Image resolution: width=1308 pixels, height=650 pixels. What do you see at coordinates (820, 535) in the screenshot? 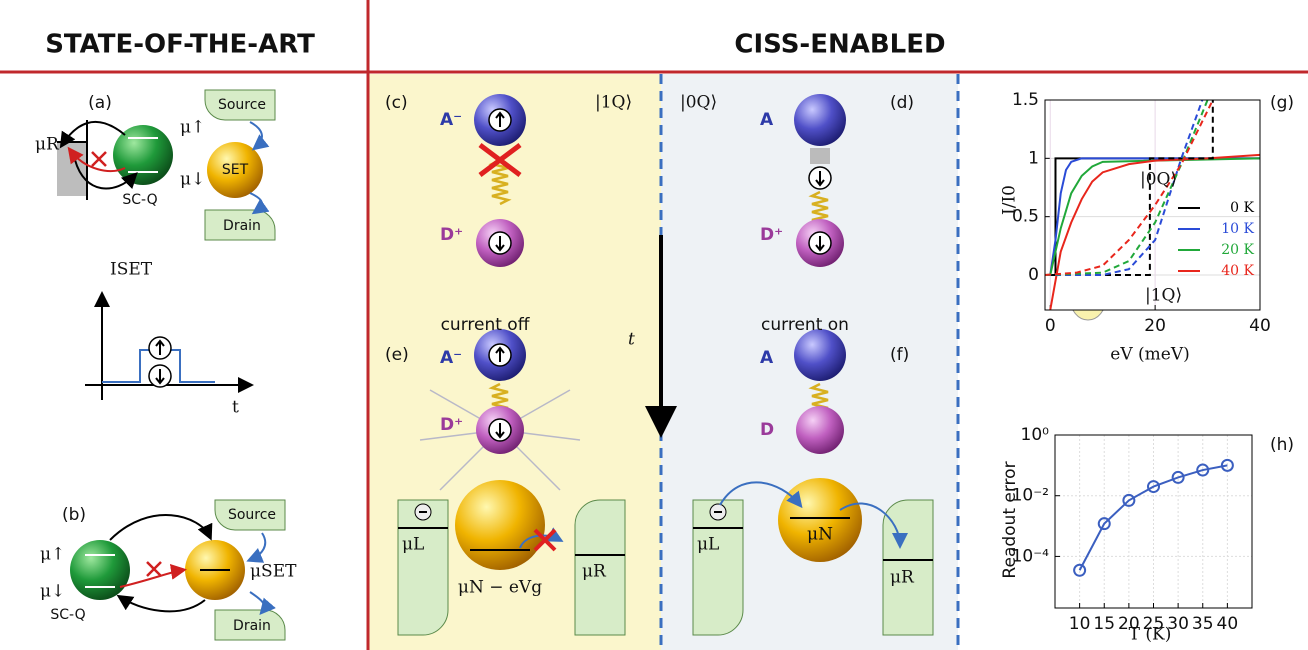
I see `label: μN` at bounding box center [820, 535].